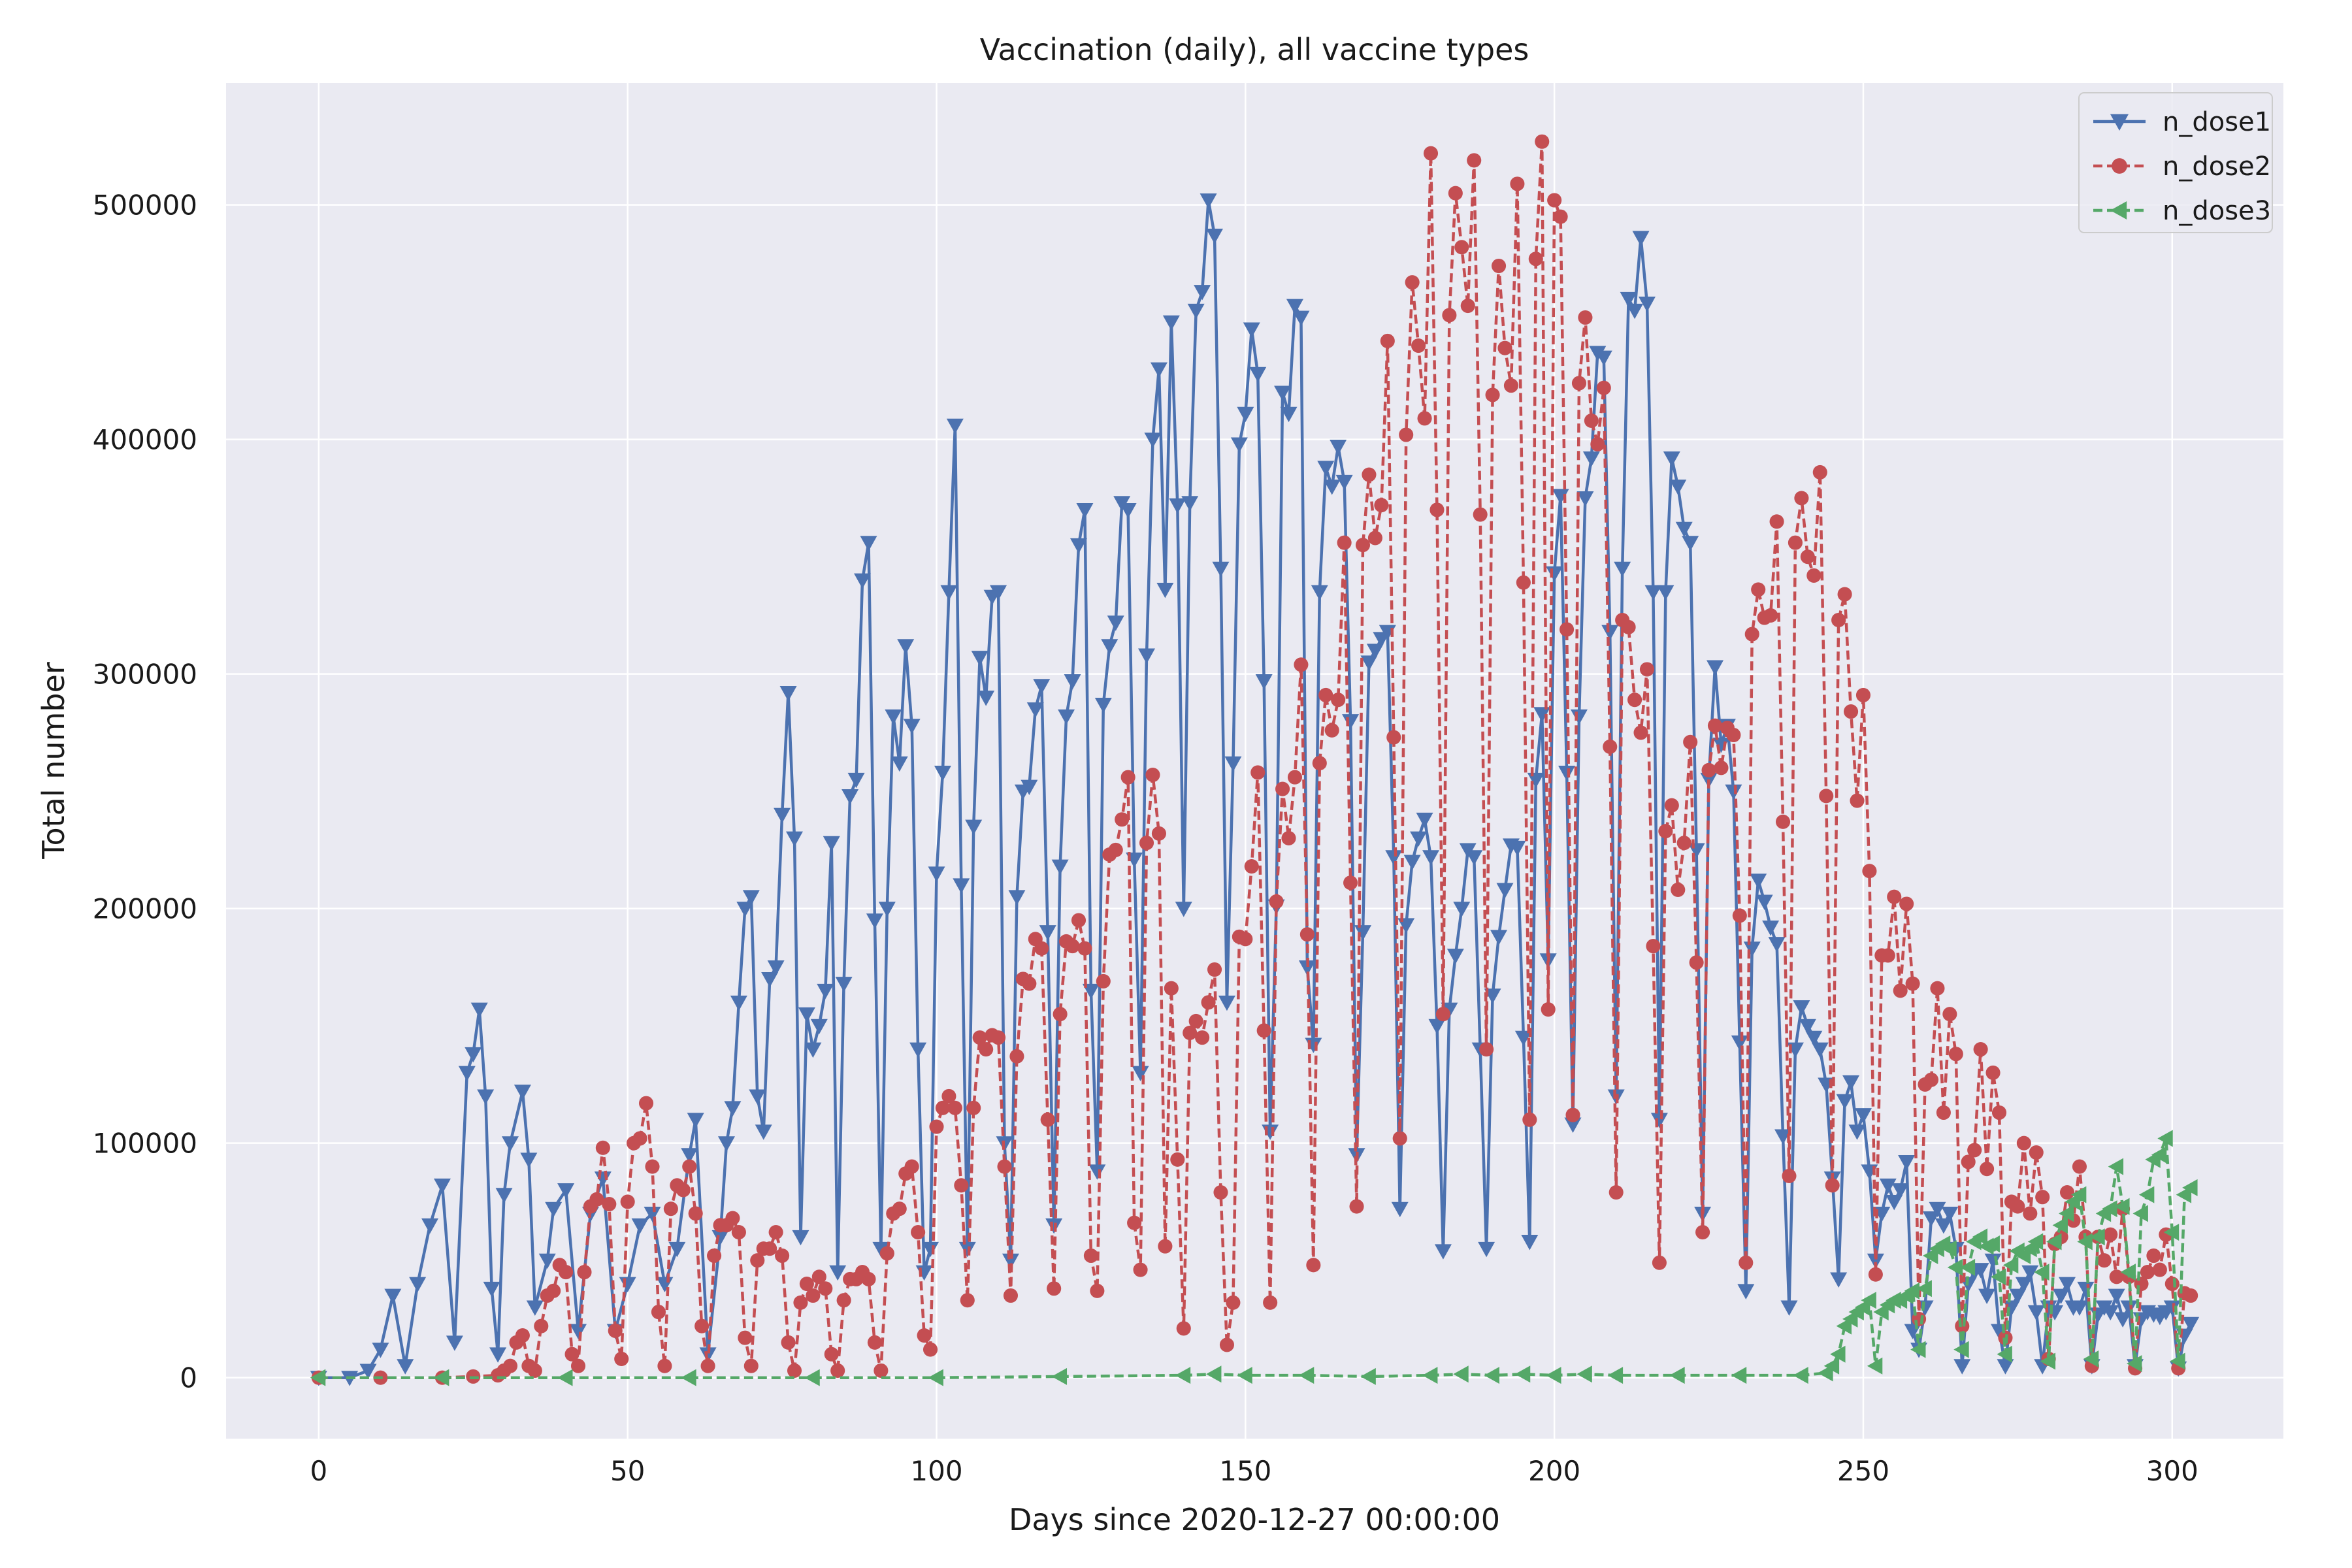 This screenshot has height=1568, width=2352. What do you see at coordinates (145, 440) in the screenshot?
I see `y-tick-label: 400000` at bounding box center [145, 440].